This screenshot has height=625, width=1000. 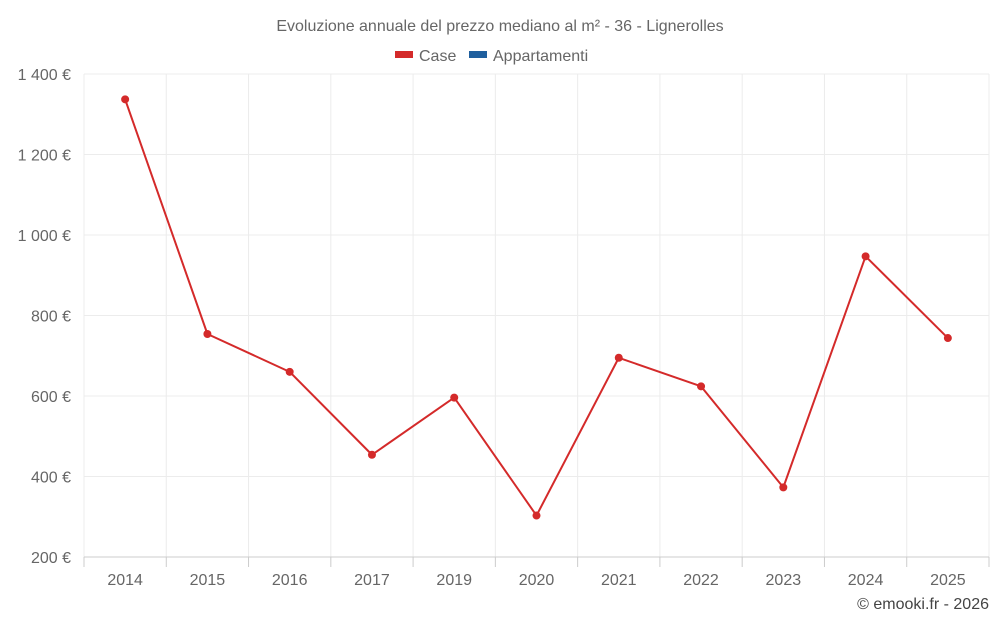 I want to click on legend-swatch-case, so click(x=404, y=54).